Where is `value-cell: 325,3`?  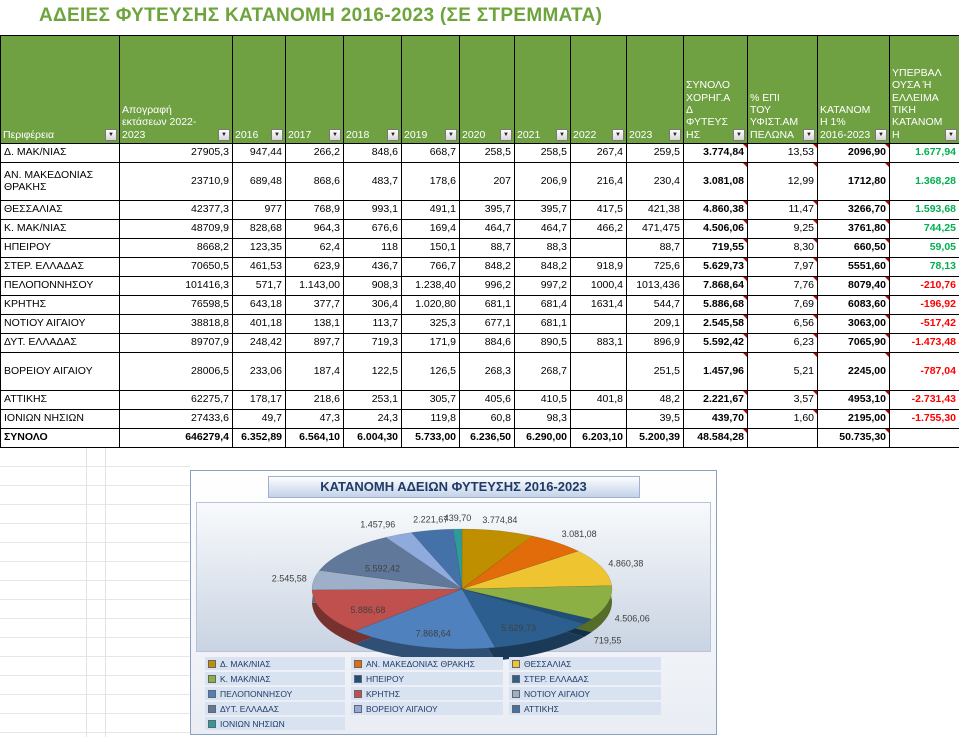 value-cell: 325,3 is located at coordinates (430, 324).